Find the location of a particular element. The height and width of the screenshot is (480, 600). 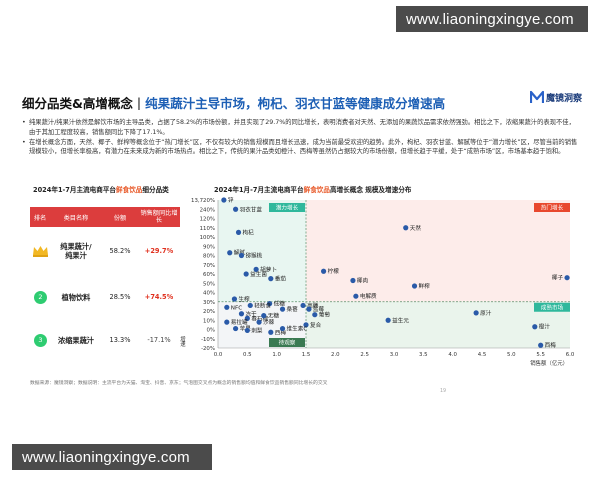

table-header: 排名 类目名称 份额 销售额同比增长 is located at coordinates (105, 217).